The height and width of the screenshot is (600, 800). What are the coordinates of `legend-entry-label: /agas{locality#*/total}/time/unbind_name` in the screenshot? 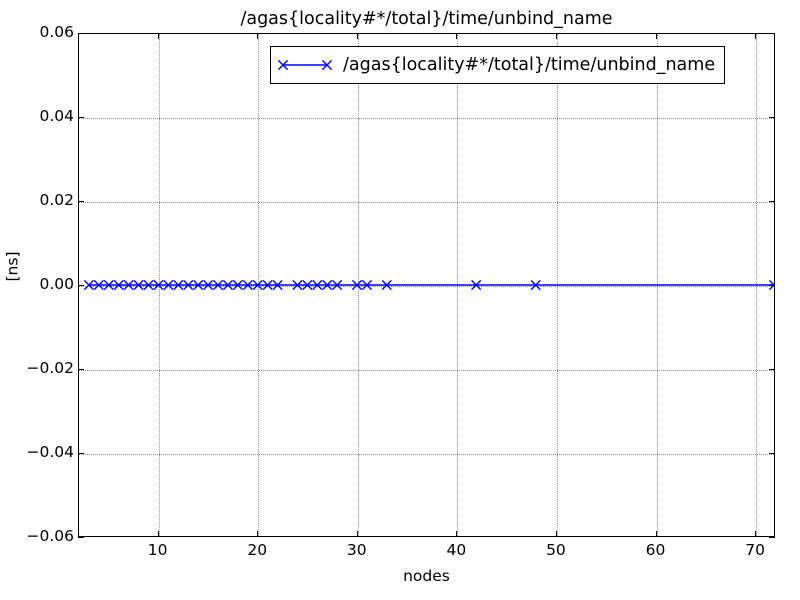 It's located at (529, 65).